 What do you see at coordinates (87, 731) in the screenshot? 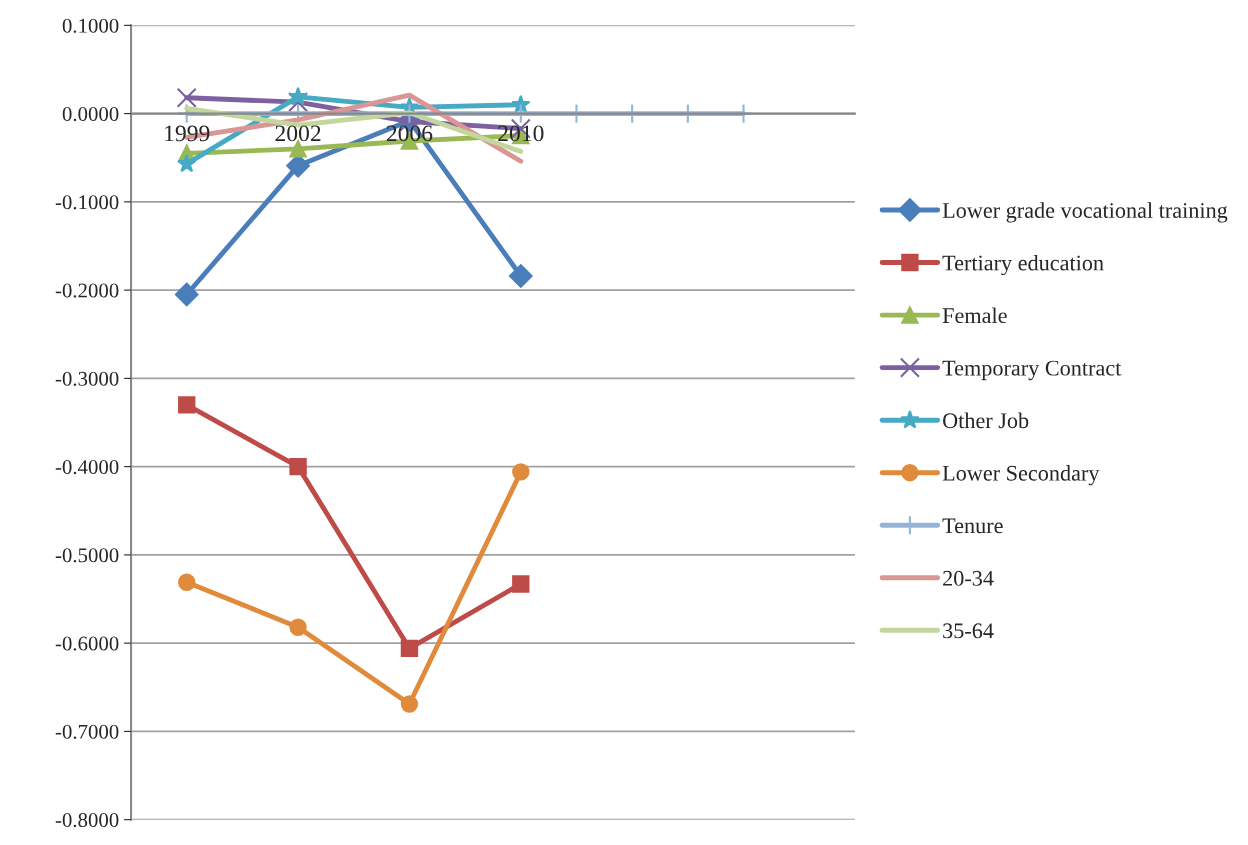
I see `y-tick-label: -0.7000` at bounding box center [87, 731].